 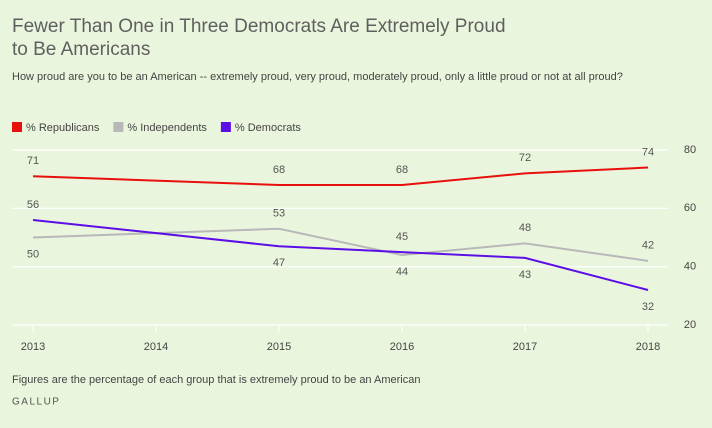 What do you see at coordinates (33, 254) in the screenshot?
I see `value-label: 50` at bounding box center [33, 254].